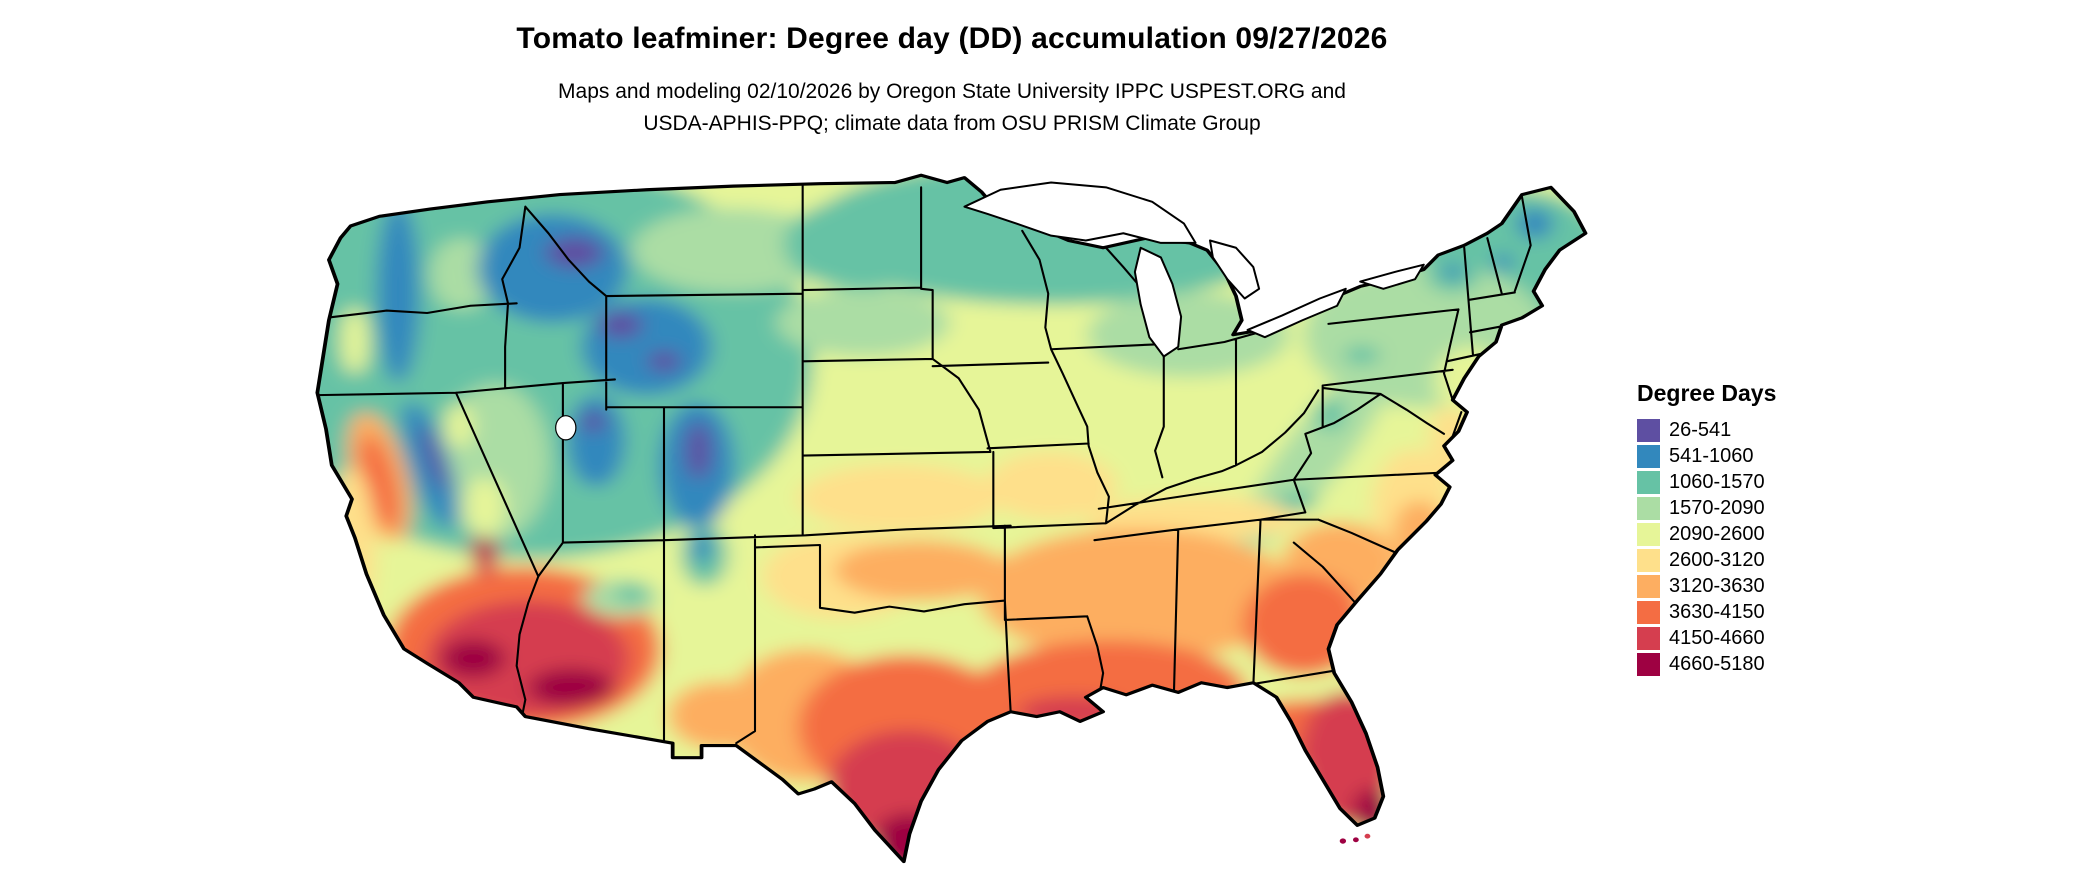 Image resolution: width=2100 pixels, height=893 pixels. I want to click on legend-label: 541-1060, so click(1711, 455).